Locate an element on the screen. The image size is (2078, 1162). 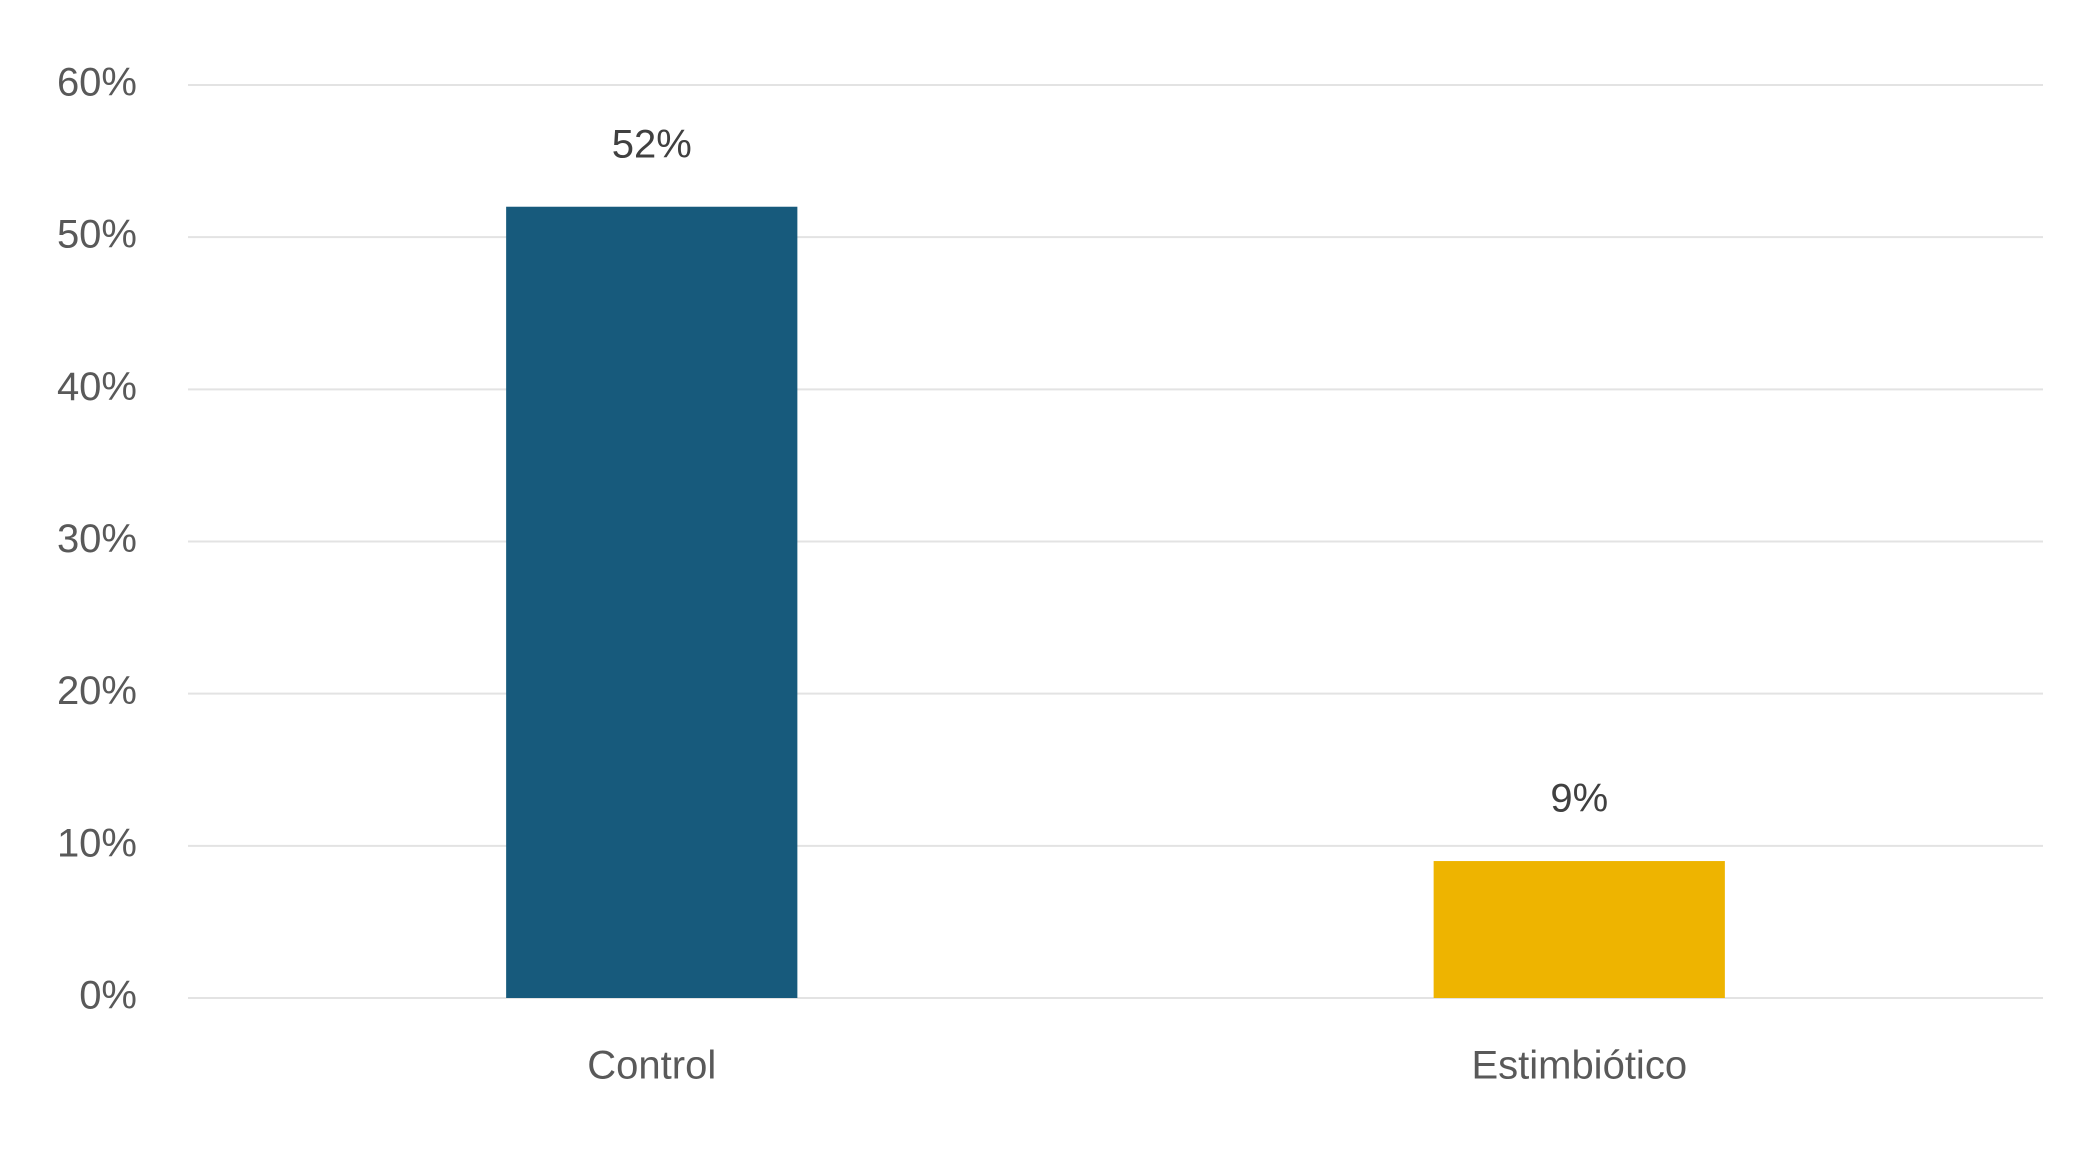
y-tick-label: 60% is located at coordinates (97, 83).